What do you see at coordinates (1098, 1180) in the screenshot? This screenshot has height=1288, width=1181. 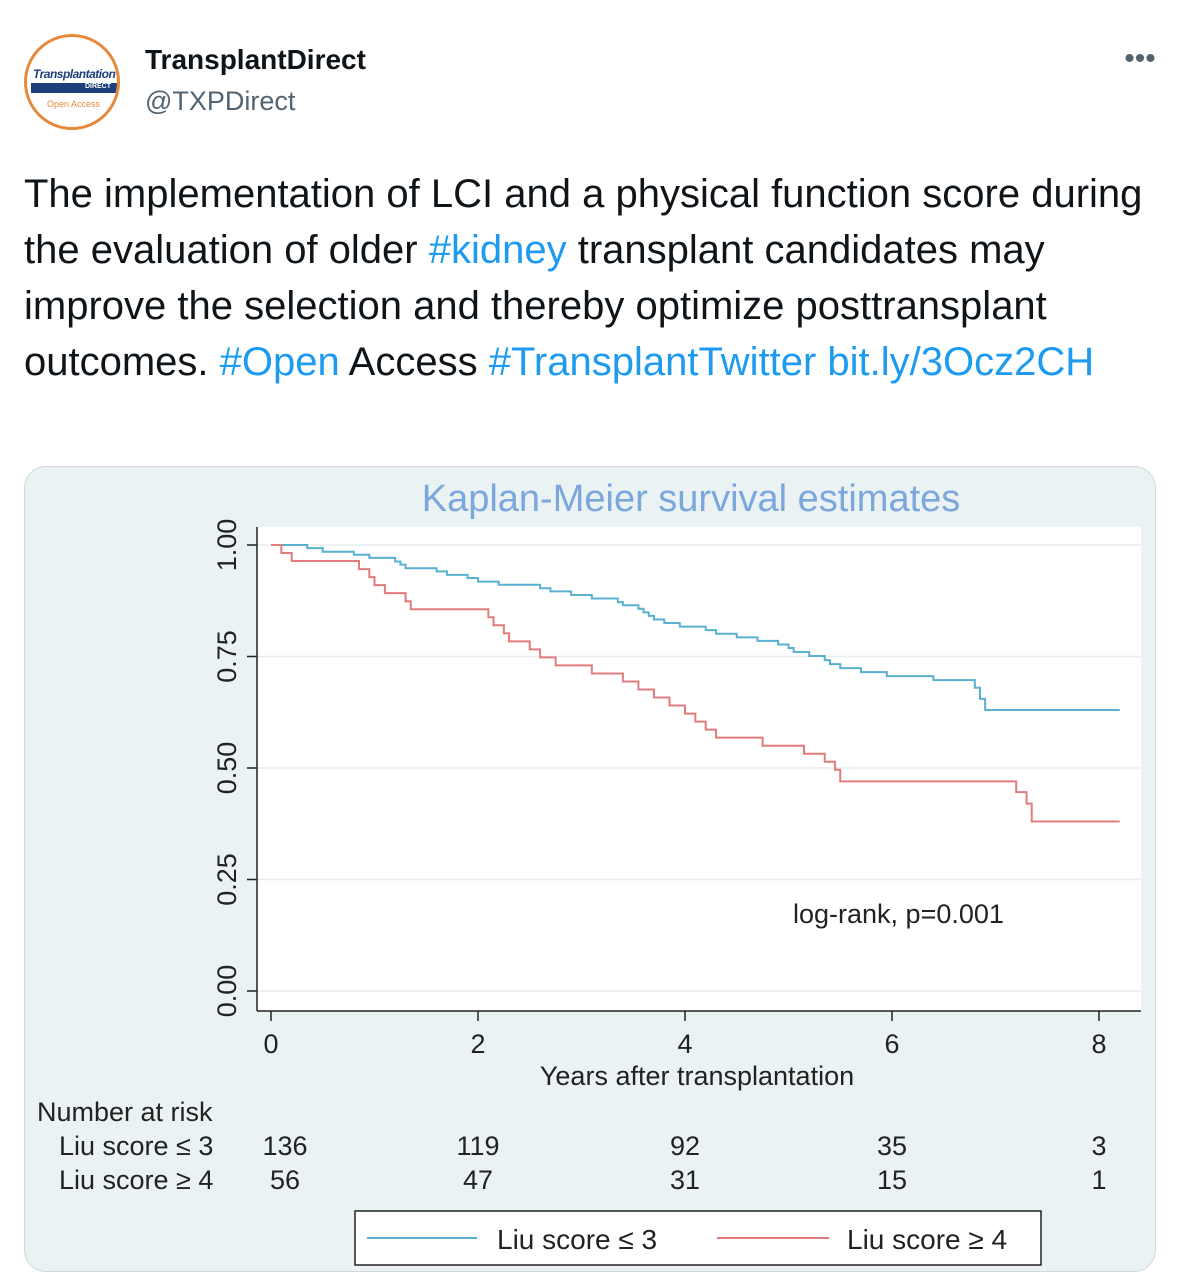 I see `risk-count: 1` at bounding box center [1098, 1180].